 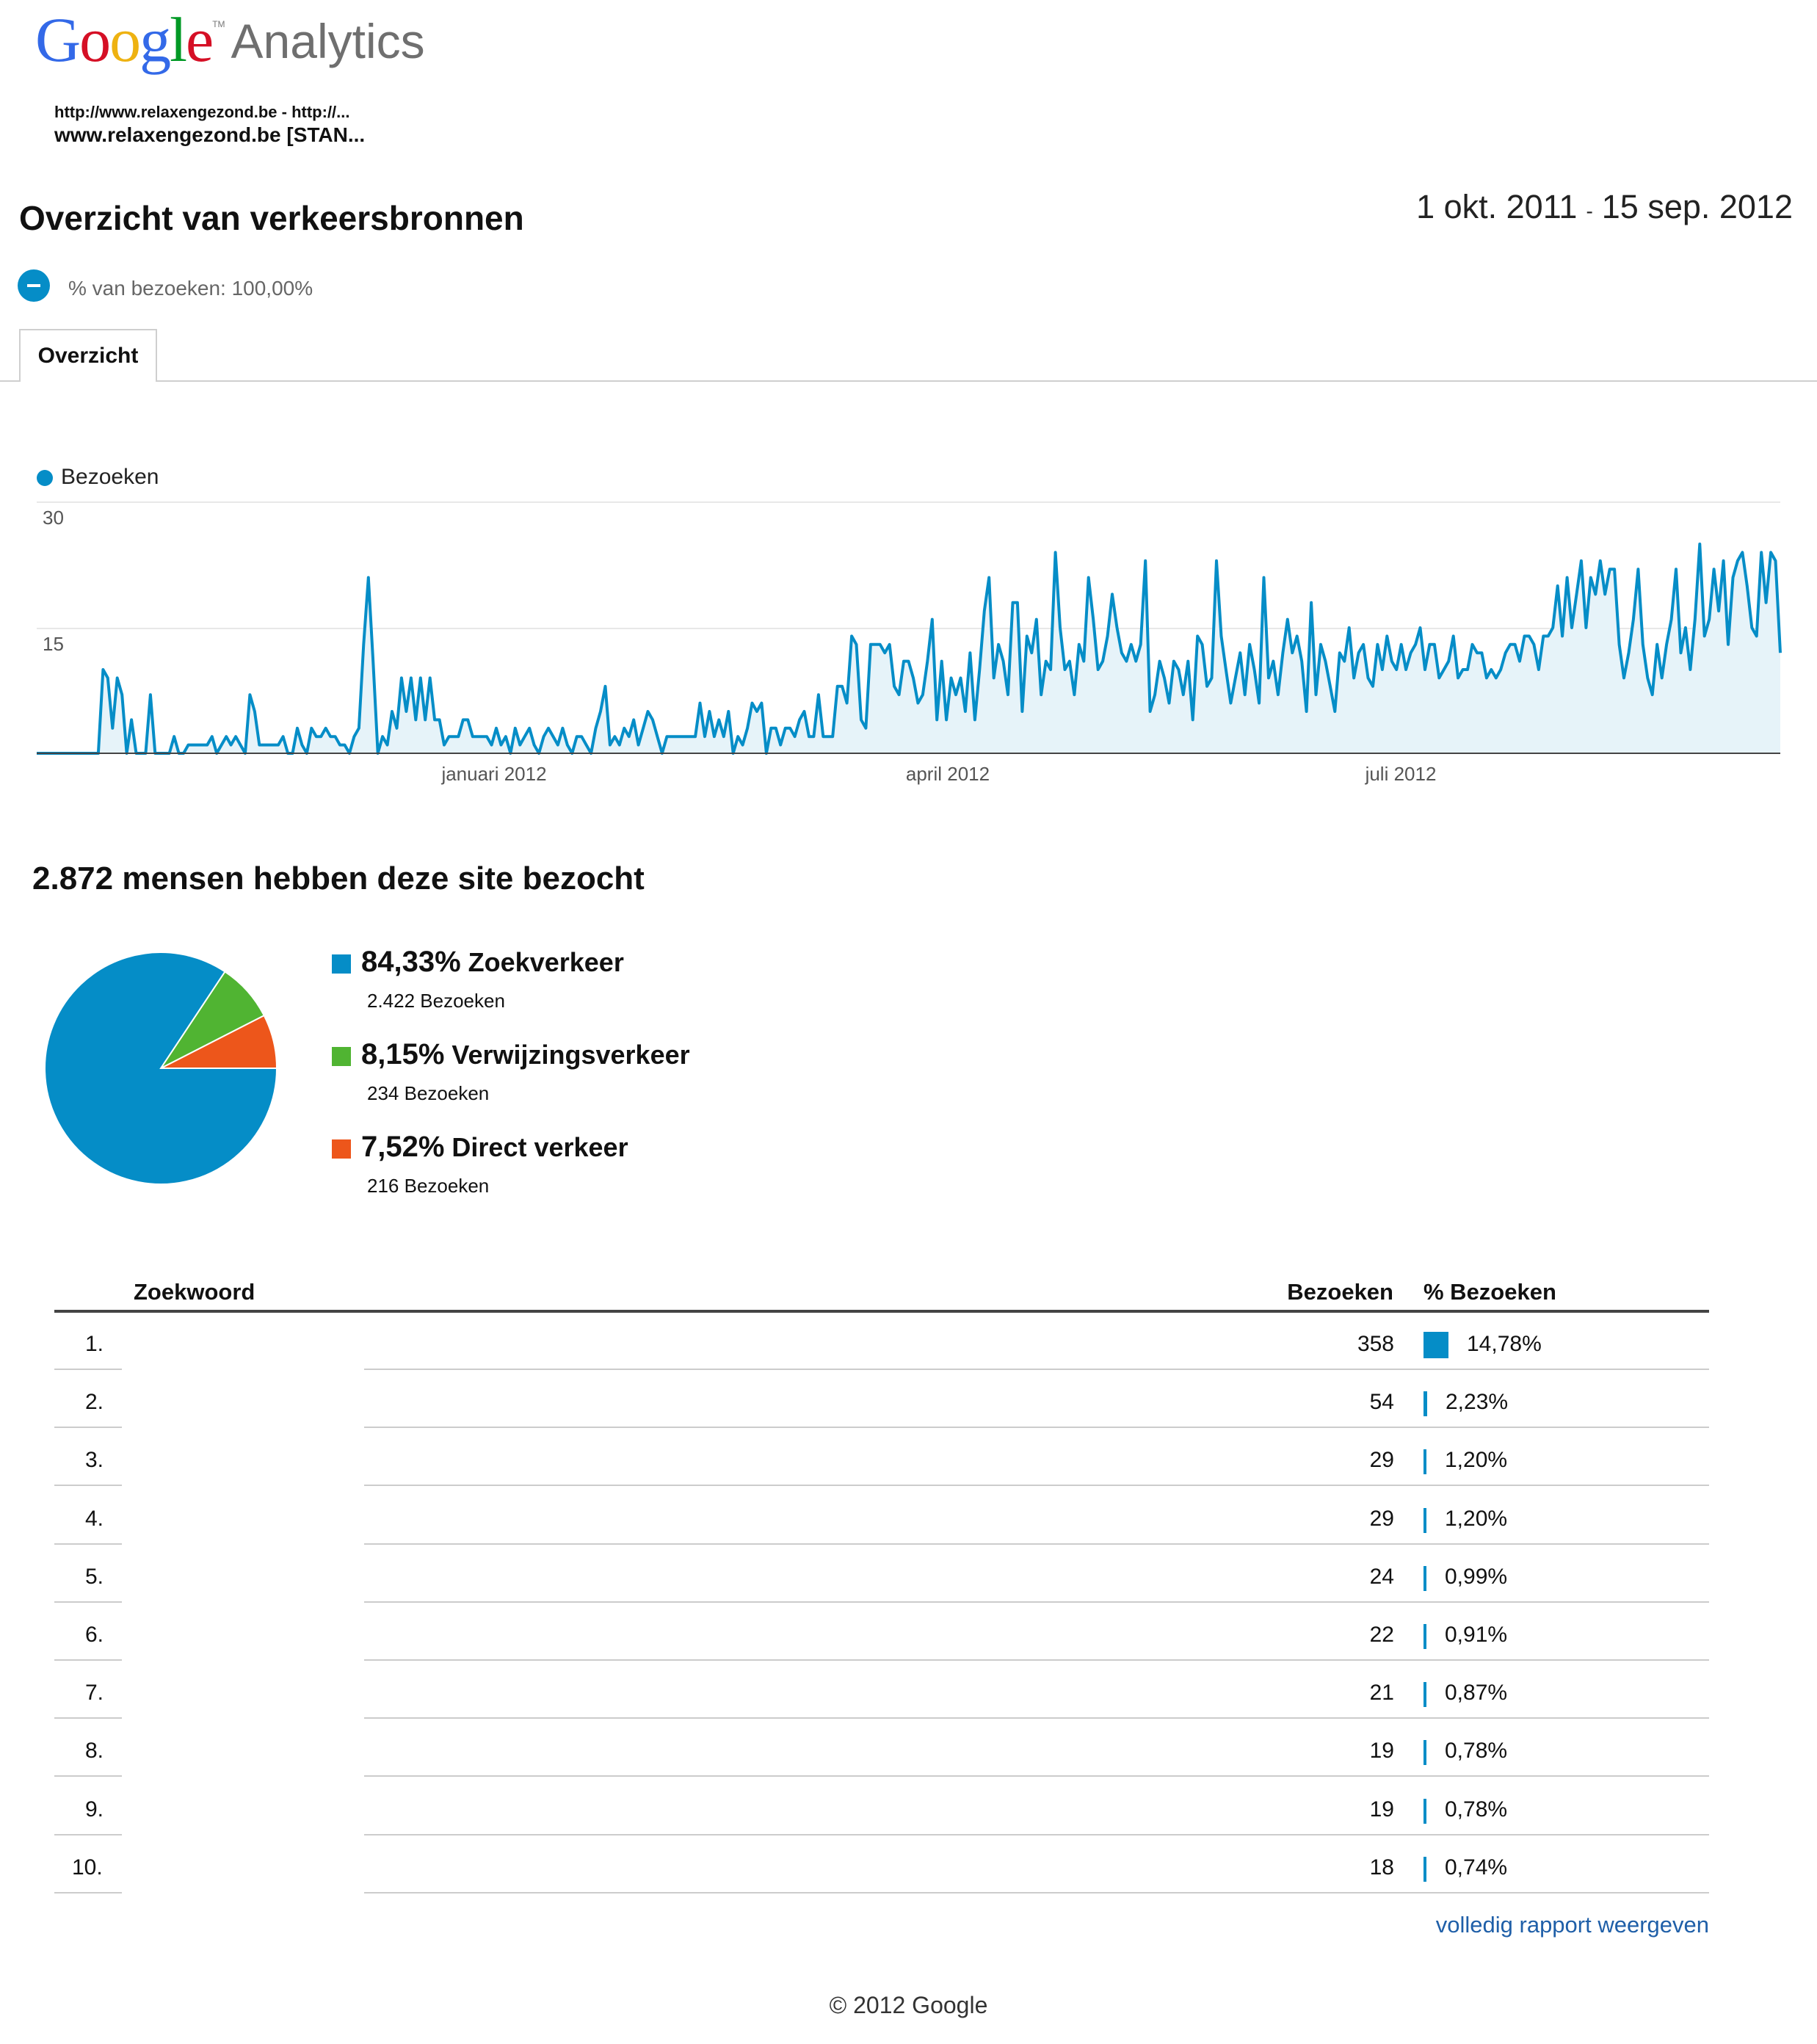 What do you see at coordinates (1490, 1292) in the screenshot?
I see `column-header-pct: % Bezoeken` at bounding box center [1490, 1292].